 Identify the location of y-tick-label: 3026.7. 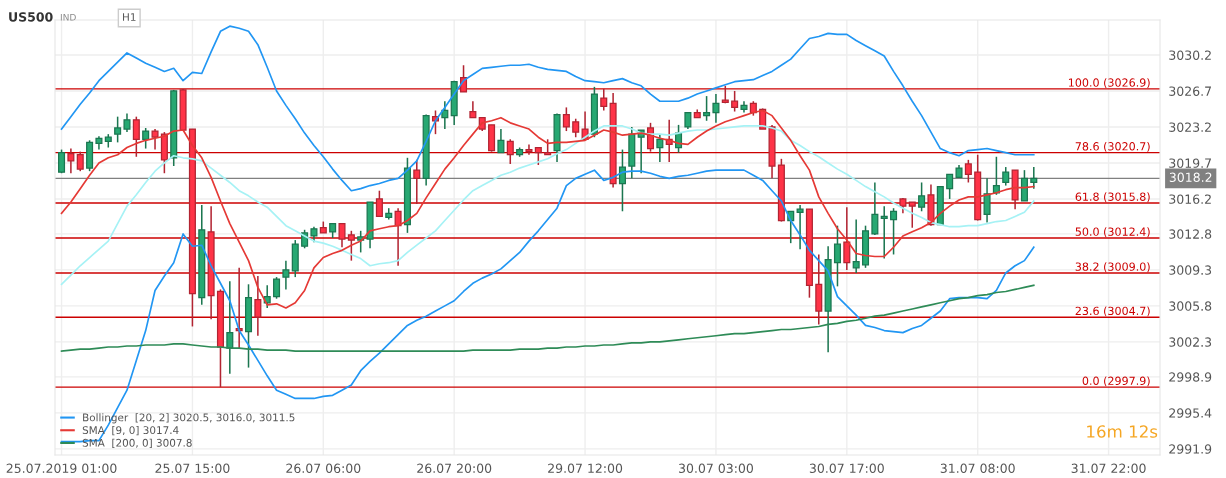
(1190, 91).